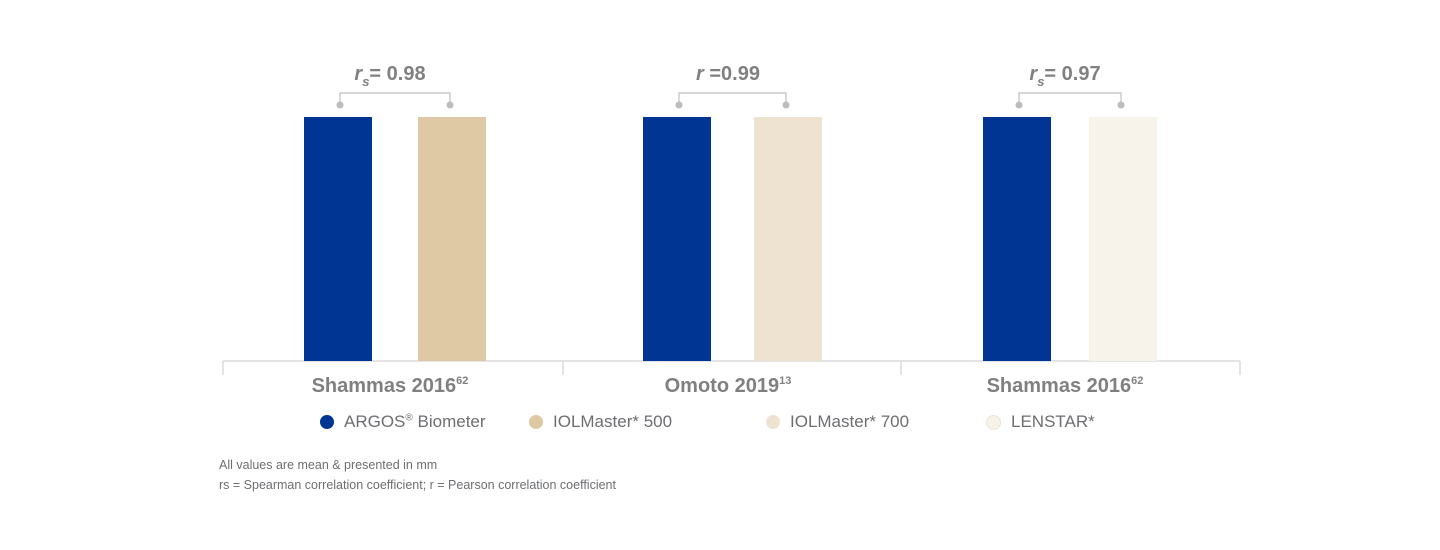 The width and height of the screenshot is (1440, 550). What do you see at coordinates (389, 76) in the screenshot?
I see `correlation-label-0: rs= 0.98` at bounding box center [389, 76].